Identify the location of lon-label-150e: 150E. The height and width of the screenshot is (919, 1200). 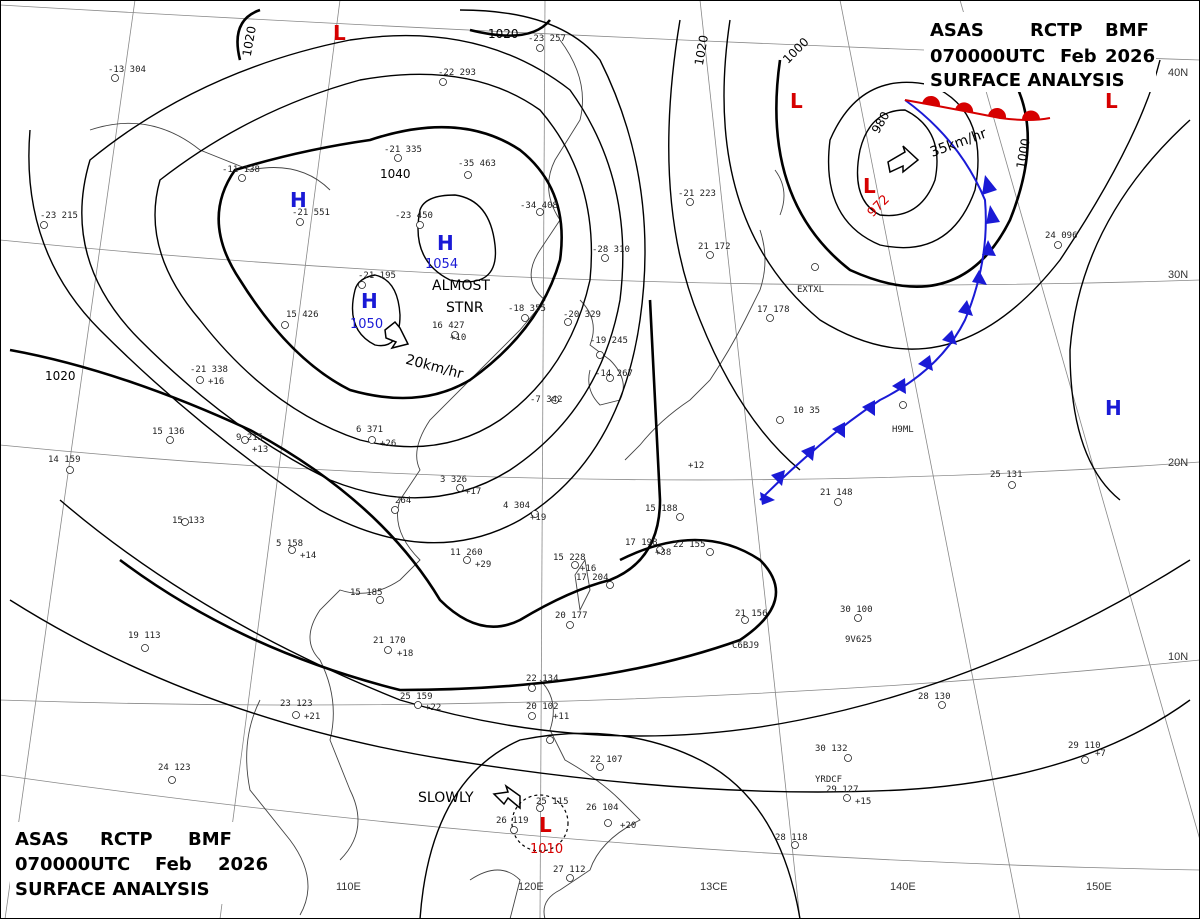
(1099, 887).